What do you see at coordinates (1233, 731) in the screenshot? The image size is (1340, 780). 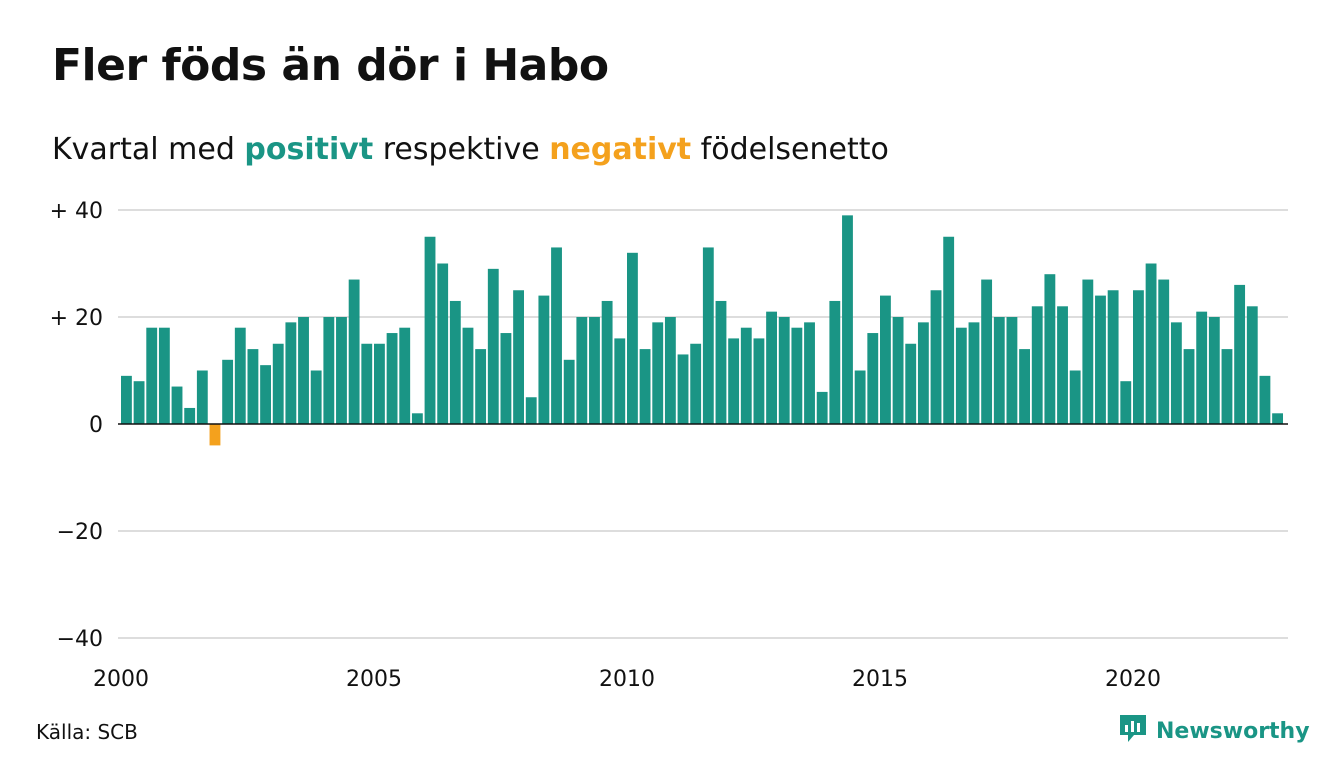 I see `brand-name: Newsworthy` at bounding box center [1233, 731].